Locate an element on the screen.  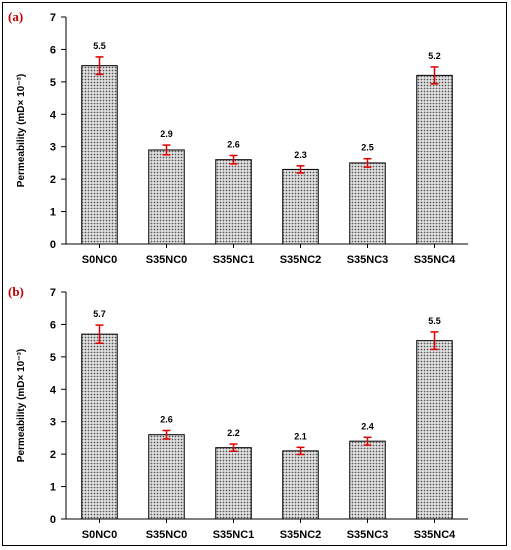
data-label: 5.2 is located at coordinates (434, 56).